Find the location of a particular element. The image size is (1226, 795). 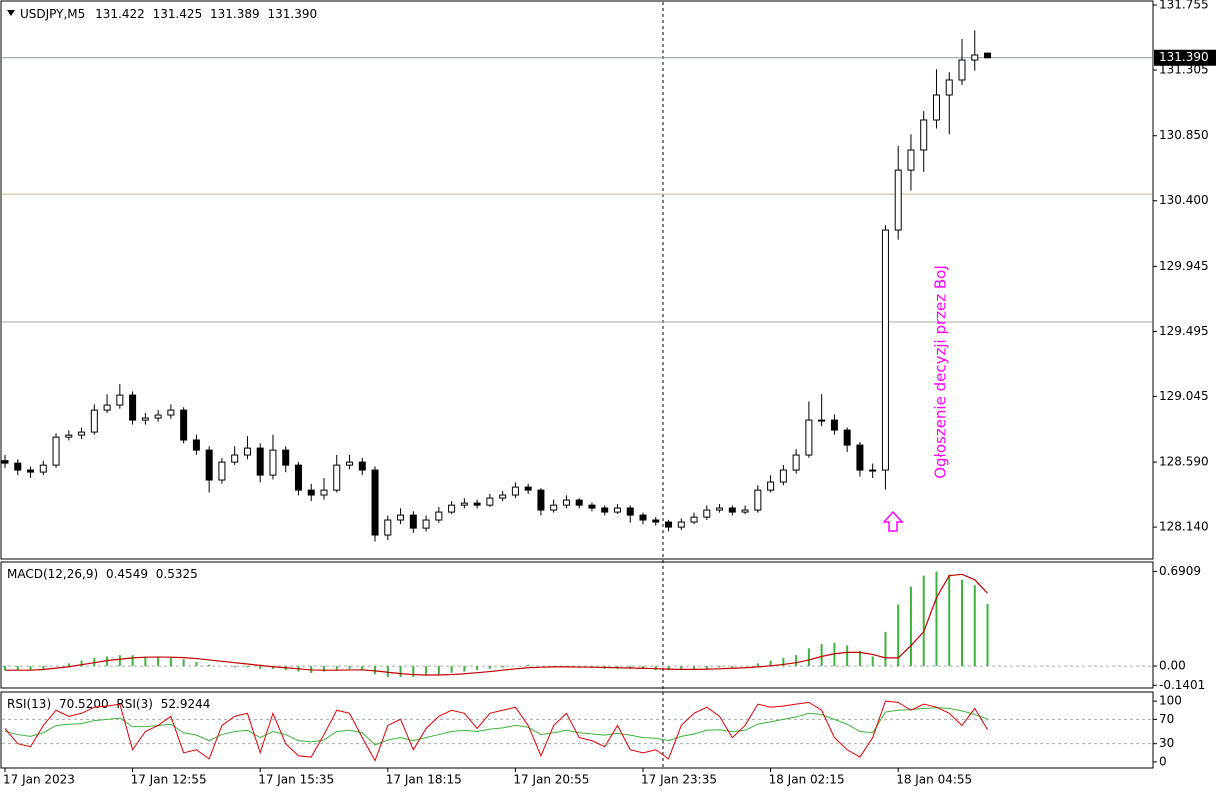

y-tick-label: 131.755 is located at coordinates (1184, 6).